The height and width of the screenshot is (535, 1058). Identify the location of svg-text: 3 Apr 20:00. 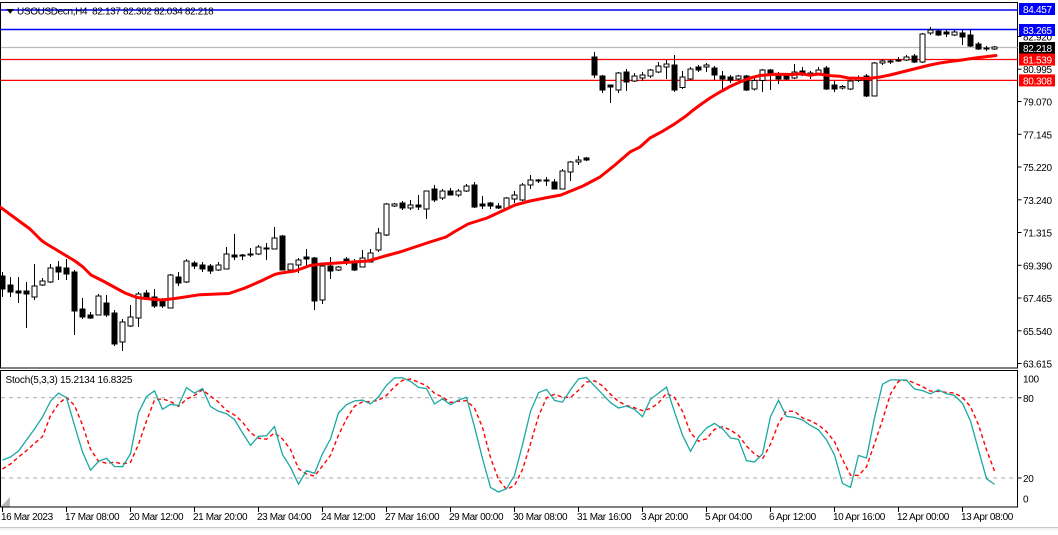
(665, 517).